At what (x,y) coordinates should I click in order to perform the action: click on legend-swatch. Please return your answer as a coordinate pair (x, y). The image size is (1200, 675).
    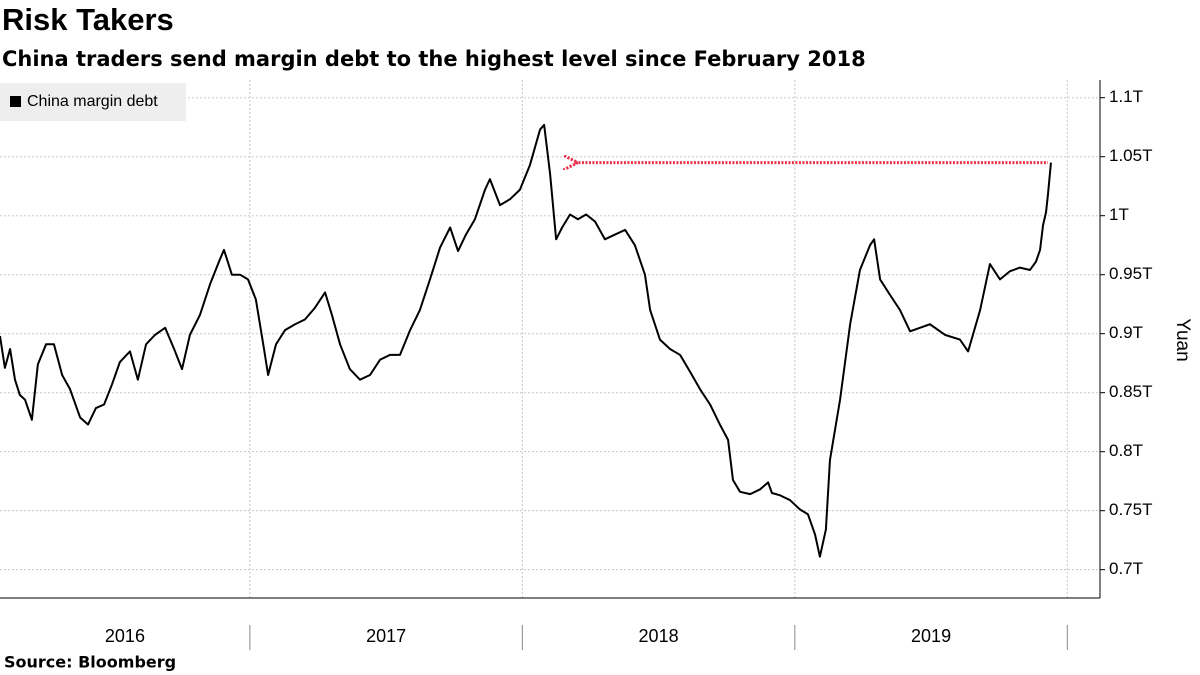
    Looking at the image, I should click on (15, 101).